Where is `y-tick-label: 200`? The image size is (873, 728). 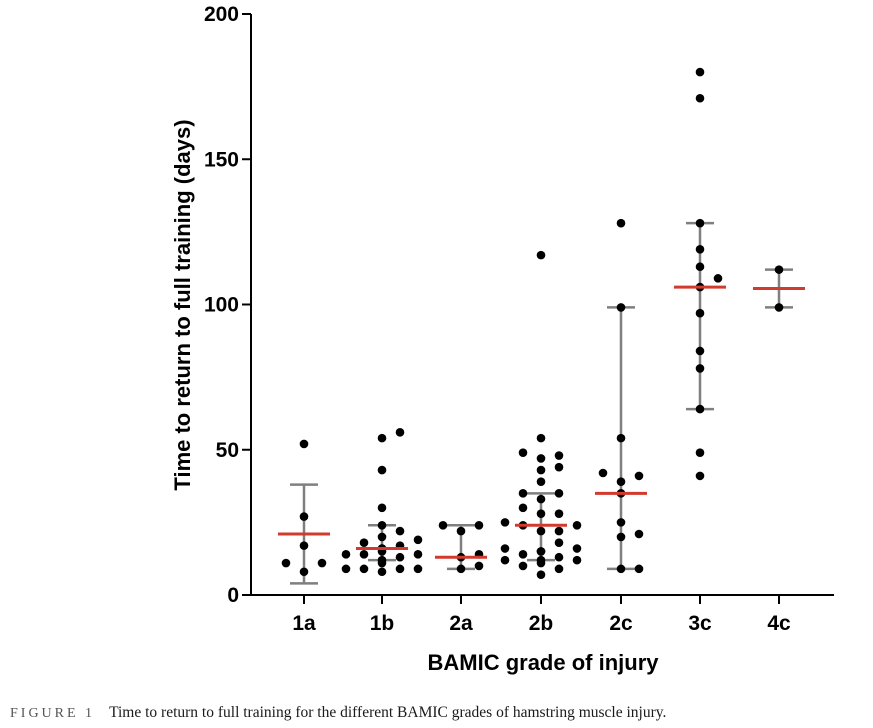
y-tick-label: 200 is located at coordinates (221, 14).